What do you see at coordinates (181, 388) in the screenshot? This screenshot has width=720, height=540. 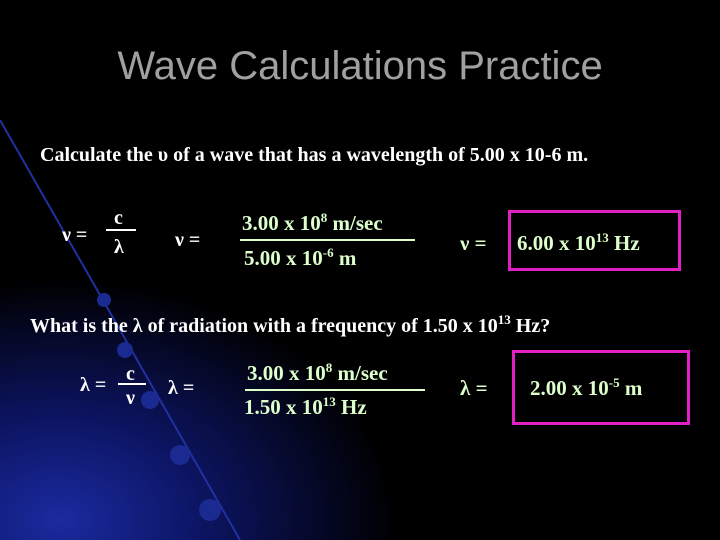 I see `substitution-lhs: λ =` at bounding box center [181, 388].